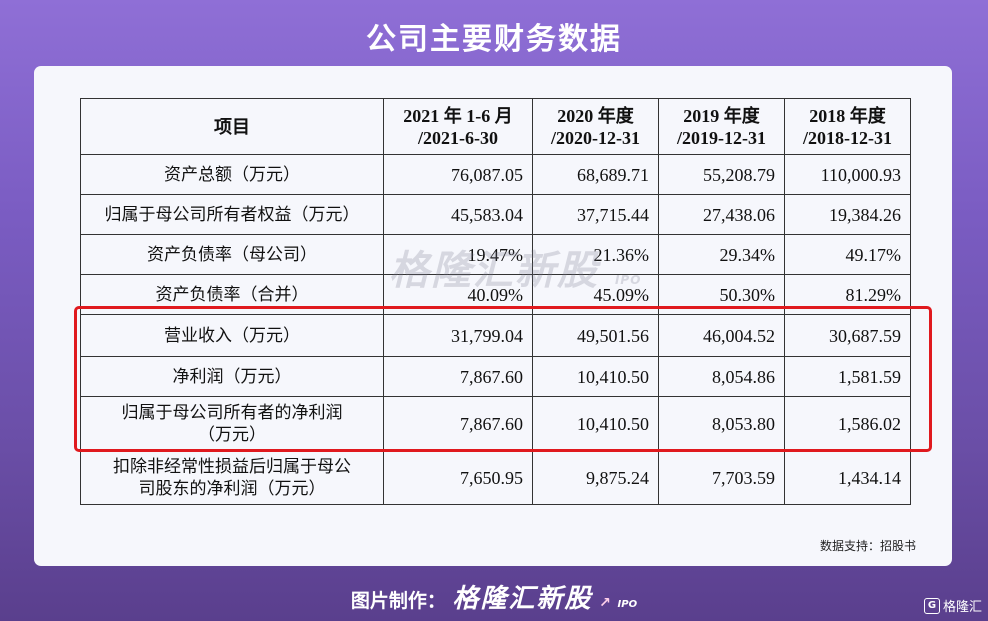 This screenshot has width=988, height=621. Describe the element at coordinates (595, 477) in the screenshot. I see `cell-value: 9,875.24` at that location.